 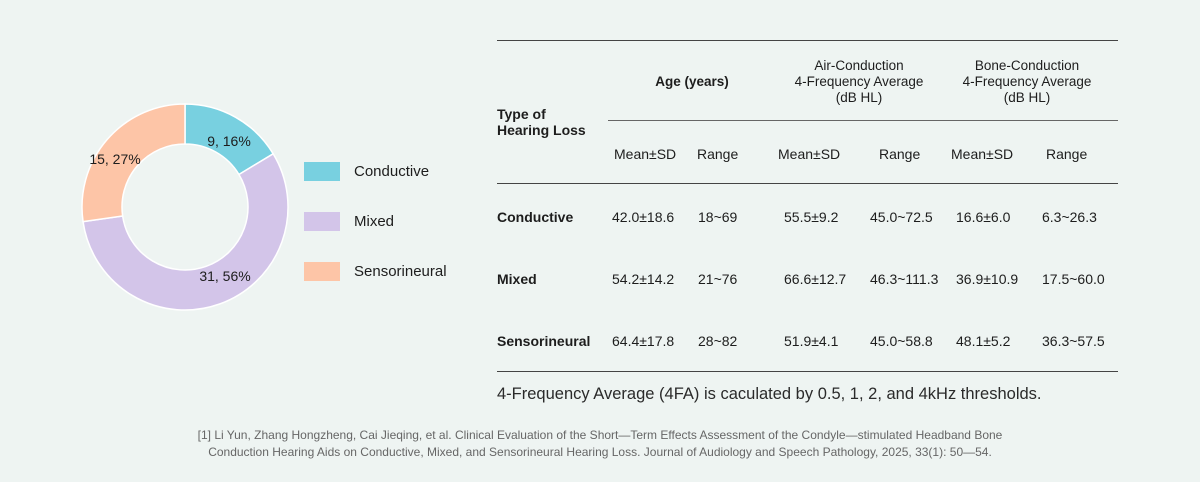 What do you see at coordinates (229, 141) in the screenshot?
I see `data-label-conductive: 9, 16%` at bounding box center [229, 141].